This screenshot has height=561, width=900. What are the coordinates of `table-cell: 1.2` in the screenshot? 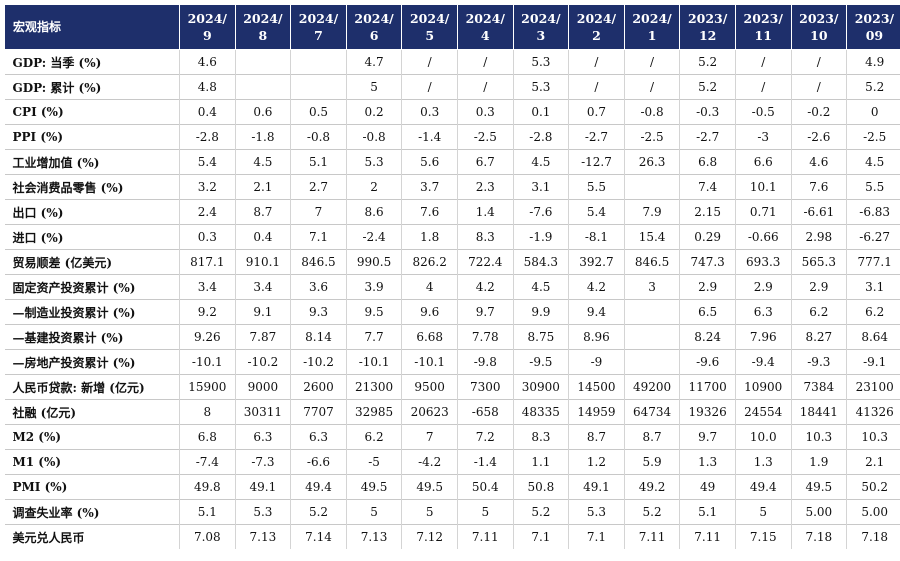 It's located at (596, 462).